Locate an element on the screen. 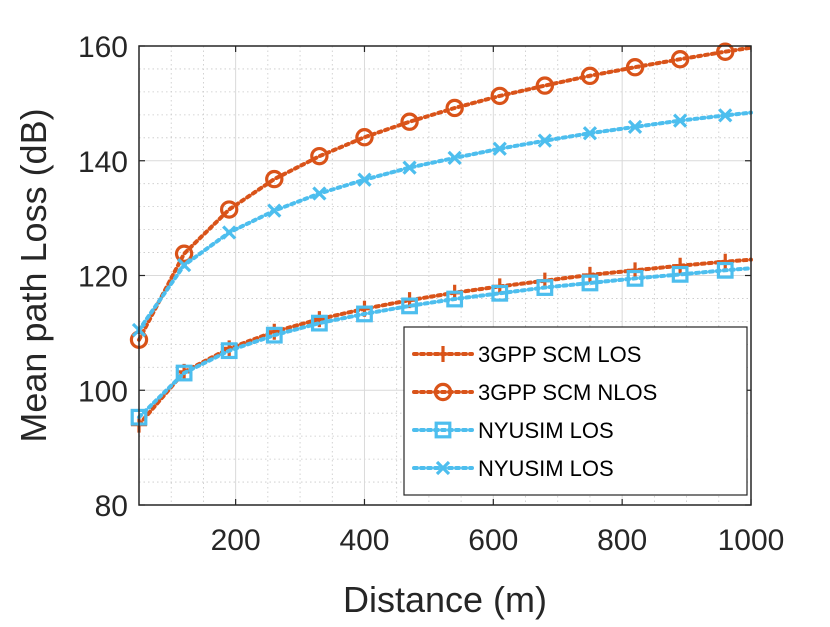  legend-entry: 3GPP SCM NLOS is located at coordinates (534, 392).